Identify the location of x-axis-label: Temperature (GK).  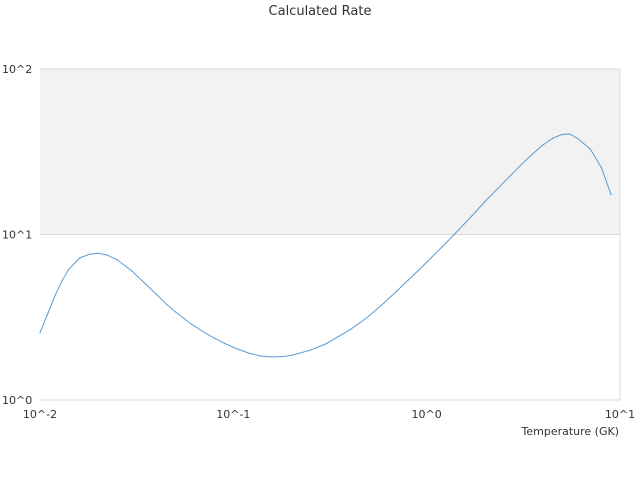
(570, 431).